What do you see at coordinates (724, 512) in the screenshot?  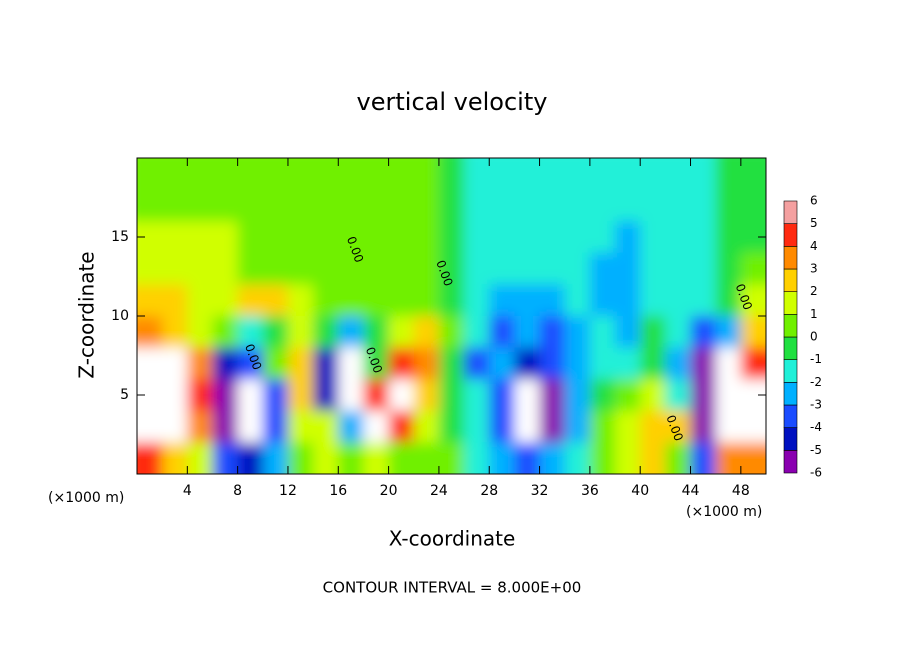 I see `x-unit-label: (×1000 m)` at bounding box center [724, 512].